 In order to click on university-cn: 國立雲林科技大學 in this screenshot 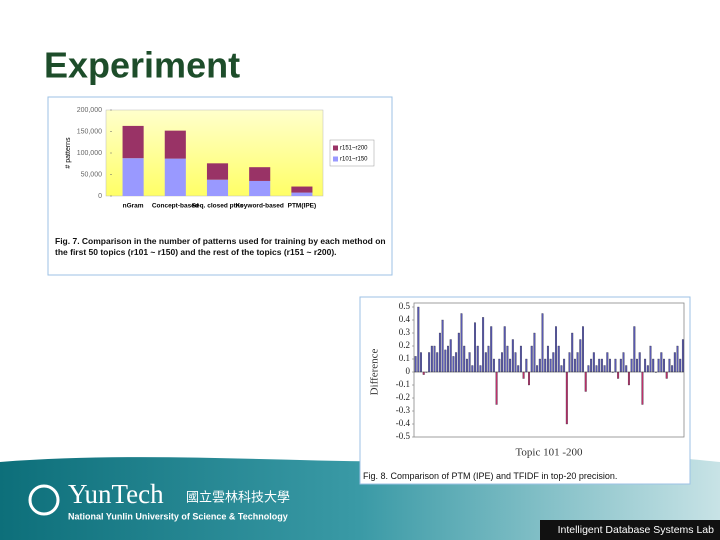, I will do `click(238, 496)`.